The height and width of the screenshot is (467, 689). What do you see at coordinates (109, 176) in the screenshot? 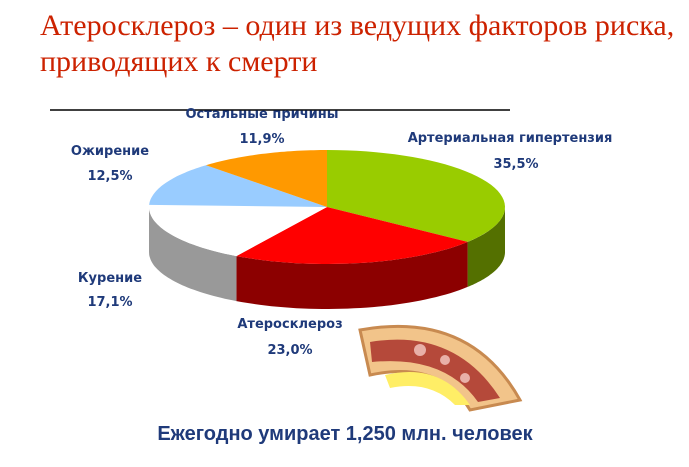
I see `value-label: 12,5%` at bounding box center [109, 176].